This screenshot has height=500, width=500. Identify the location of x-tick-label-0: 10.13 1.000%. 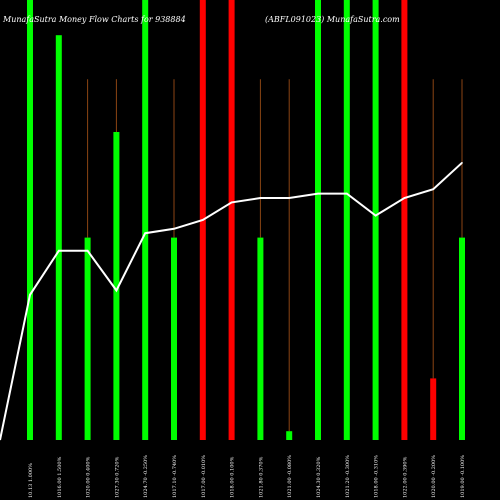
(31, 480).